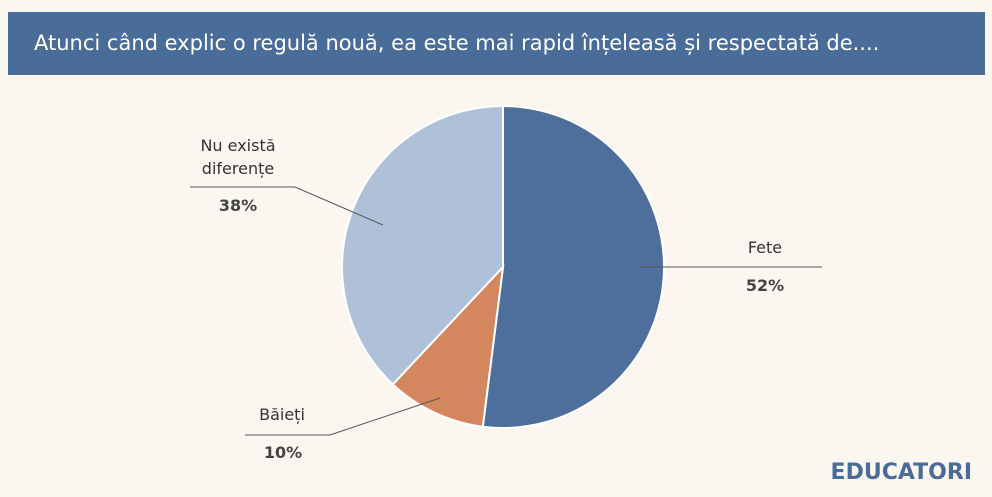 The image size is (992, 497). What do you see at coordinates (238, 157) in the screenshot?
I see `slice-label: Nu există diferențe` at bounding box center [238, 157].